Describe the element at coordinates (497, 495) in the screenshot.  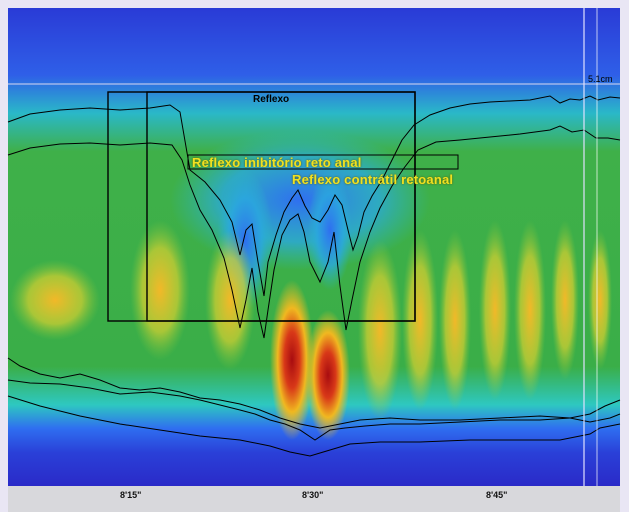
I see `time-tick-label: 8'45"` at that location.